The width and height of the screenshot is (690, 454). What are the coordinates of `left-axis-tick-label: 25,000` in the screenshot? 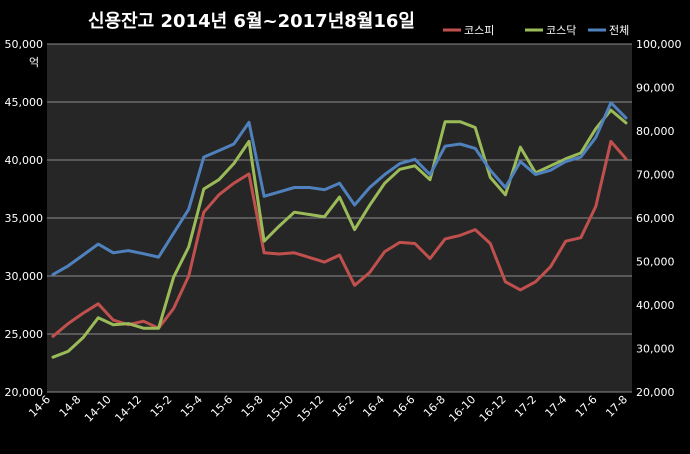 It's located at (24, 334).